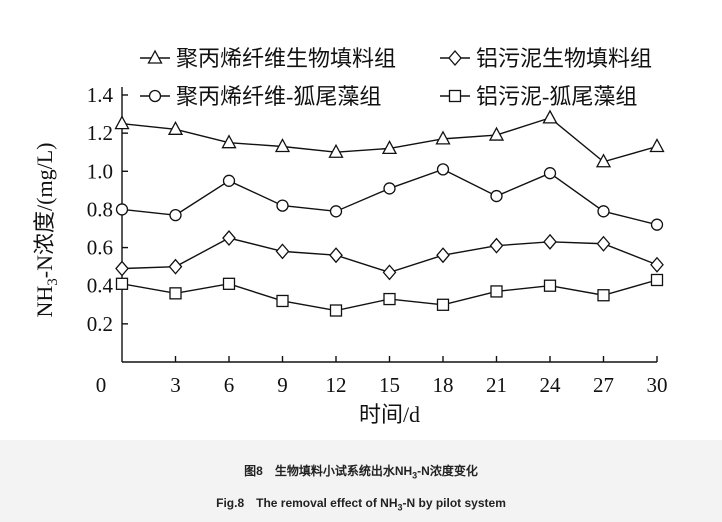 This screenshot has height=522, width=722. Describe the element at coordinates (282, 385) in the screenshot. I see `x-tick-label: 9` at that location.